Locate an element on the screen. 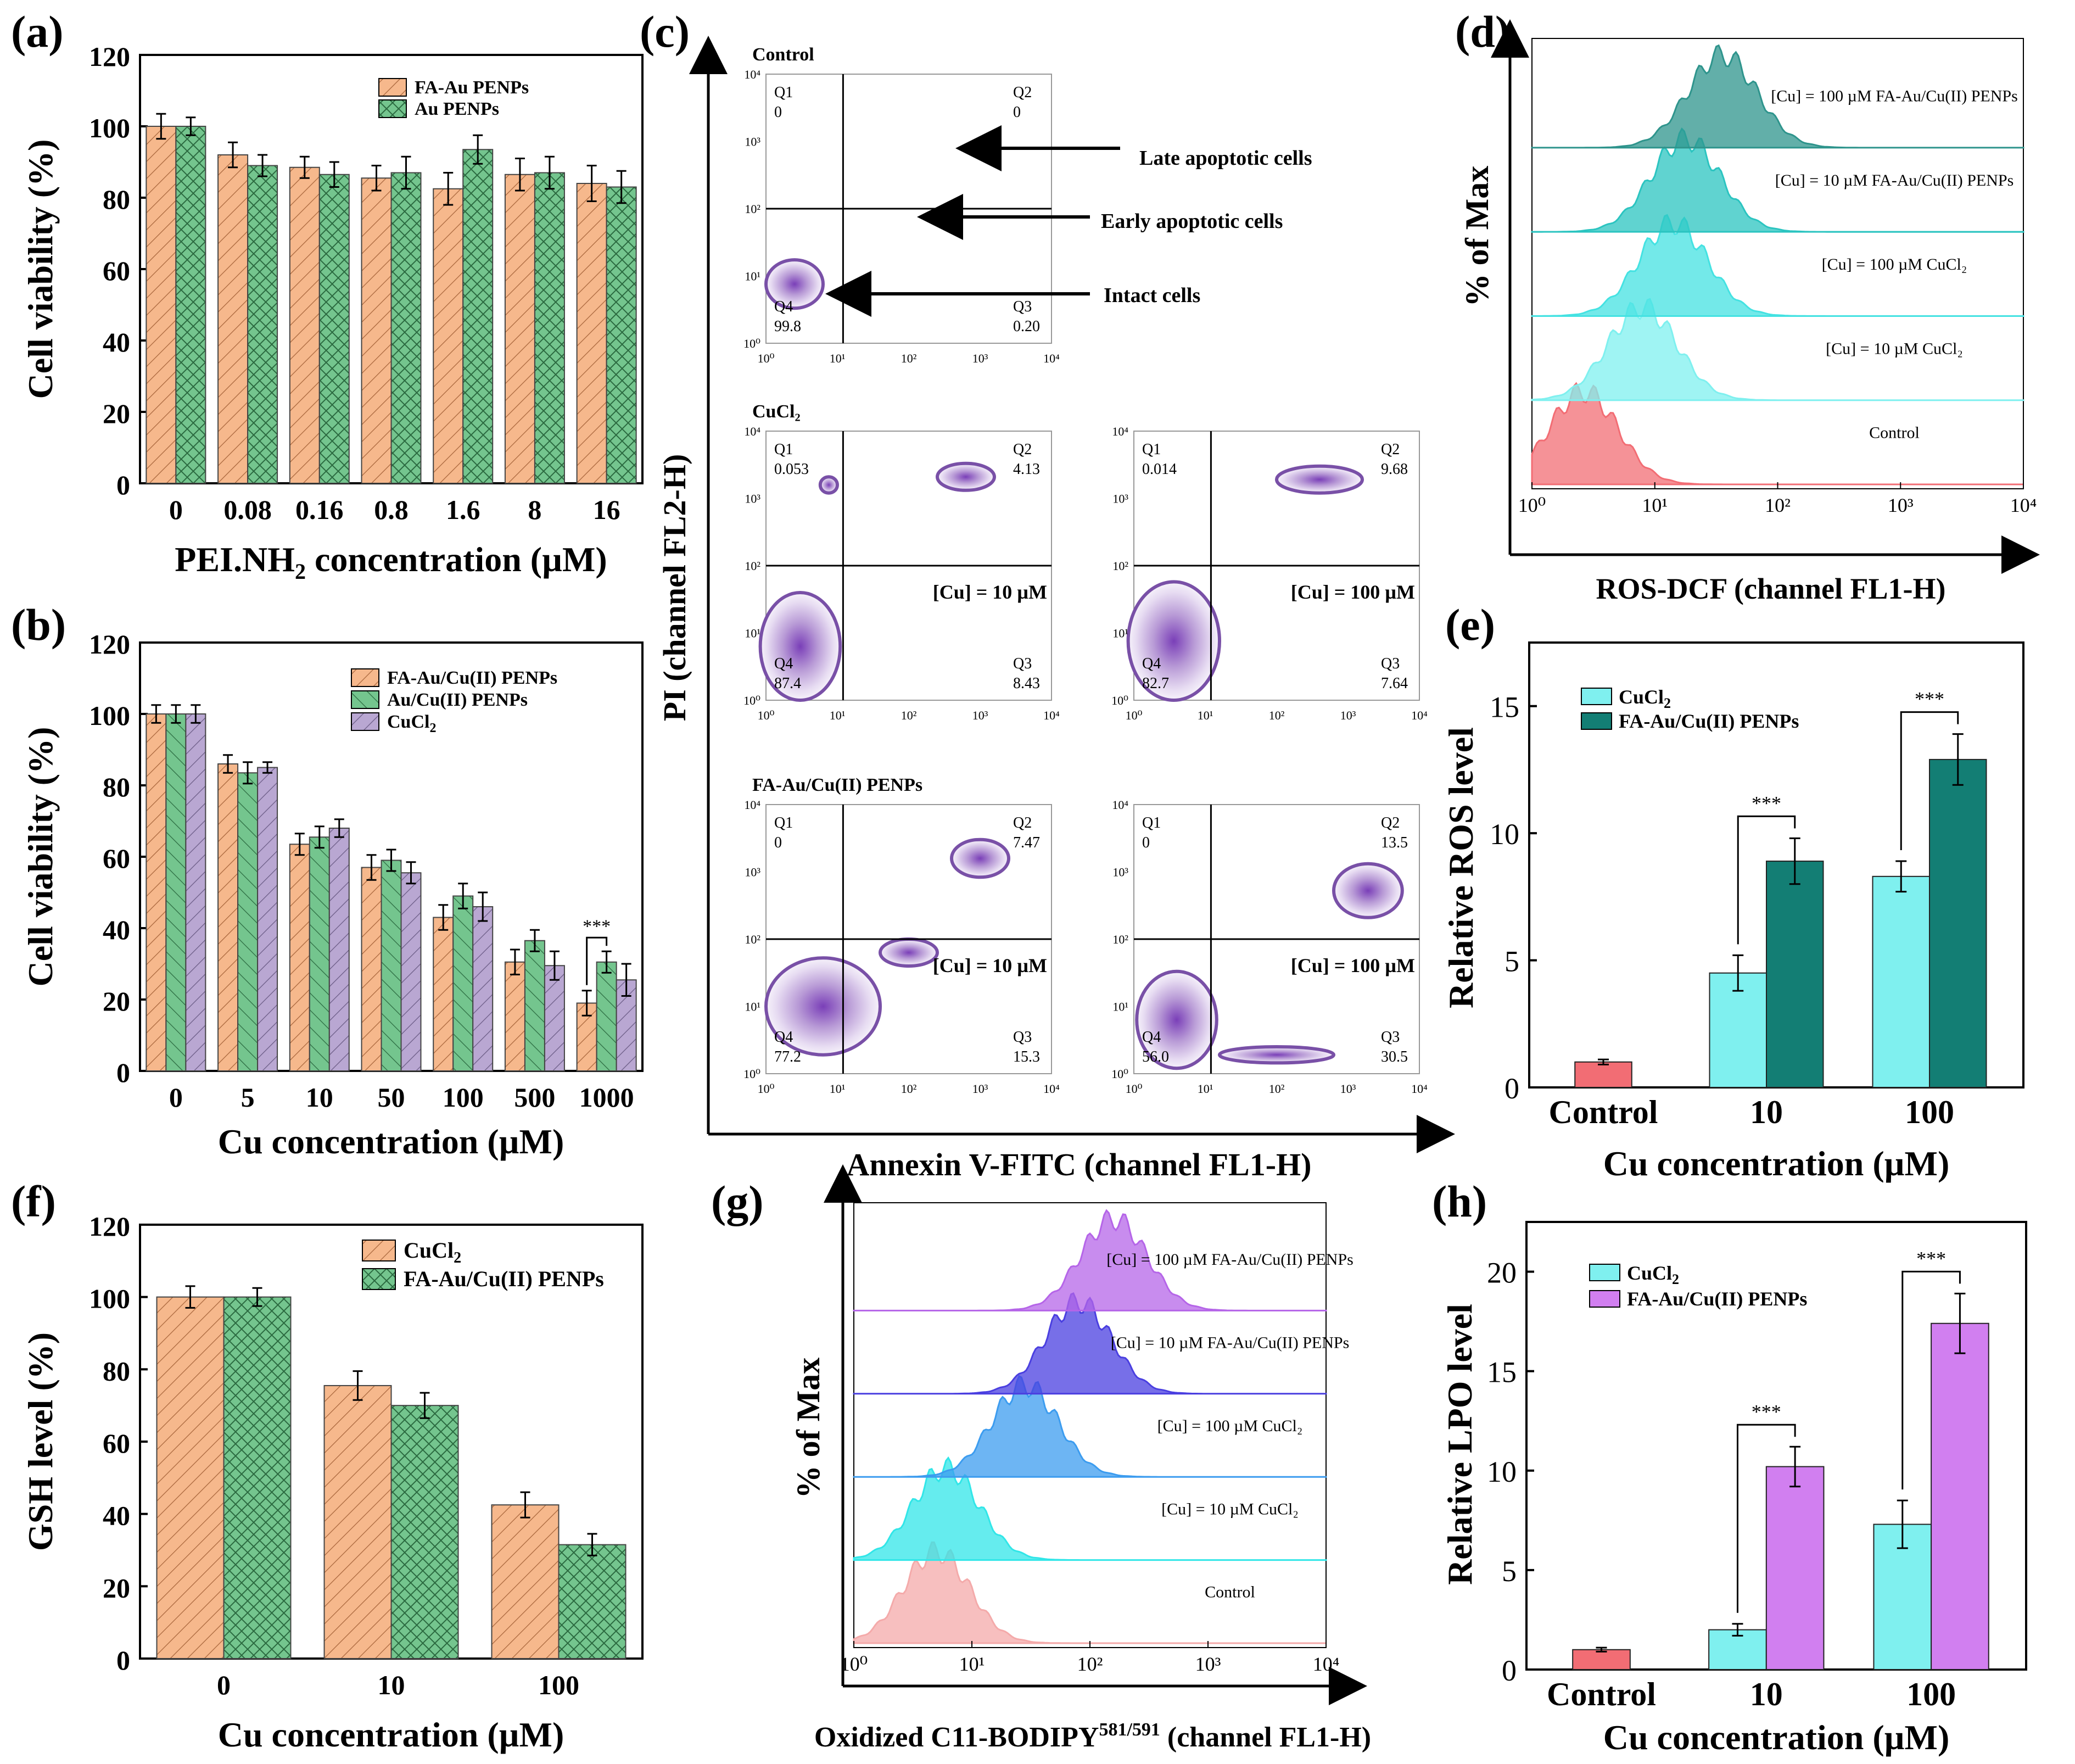 The image size is (2075, 1764). panel-b-x-ticks: 0 5 10 50 100 500 1000 is located at coordinates (401, 1097).